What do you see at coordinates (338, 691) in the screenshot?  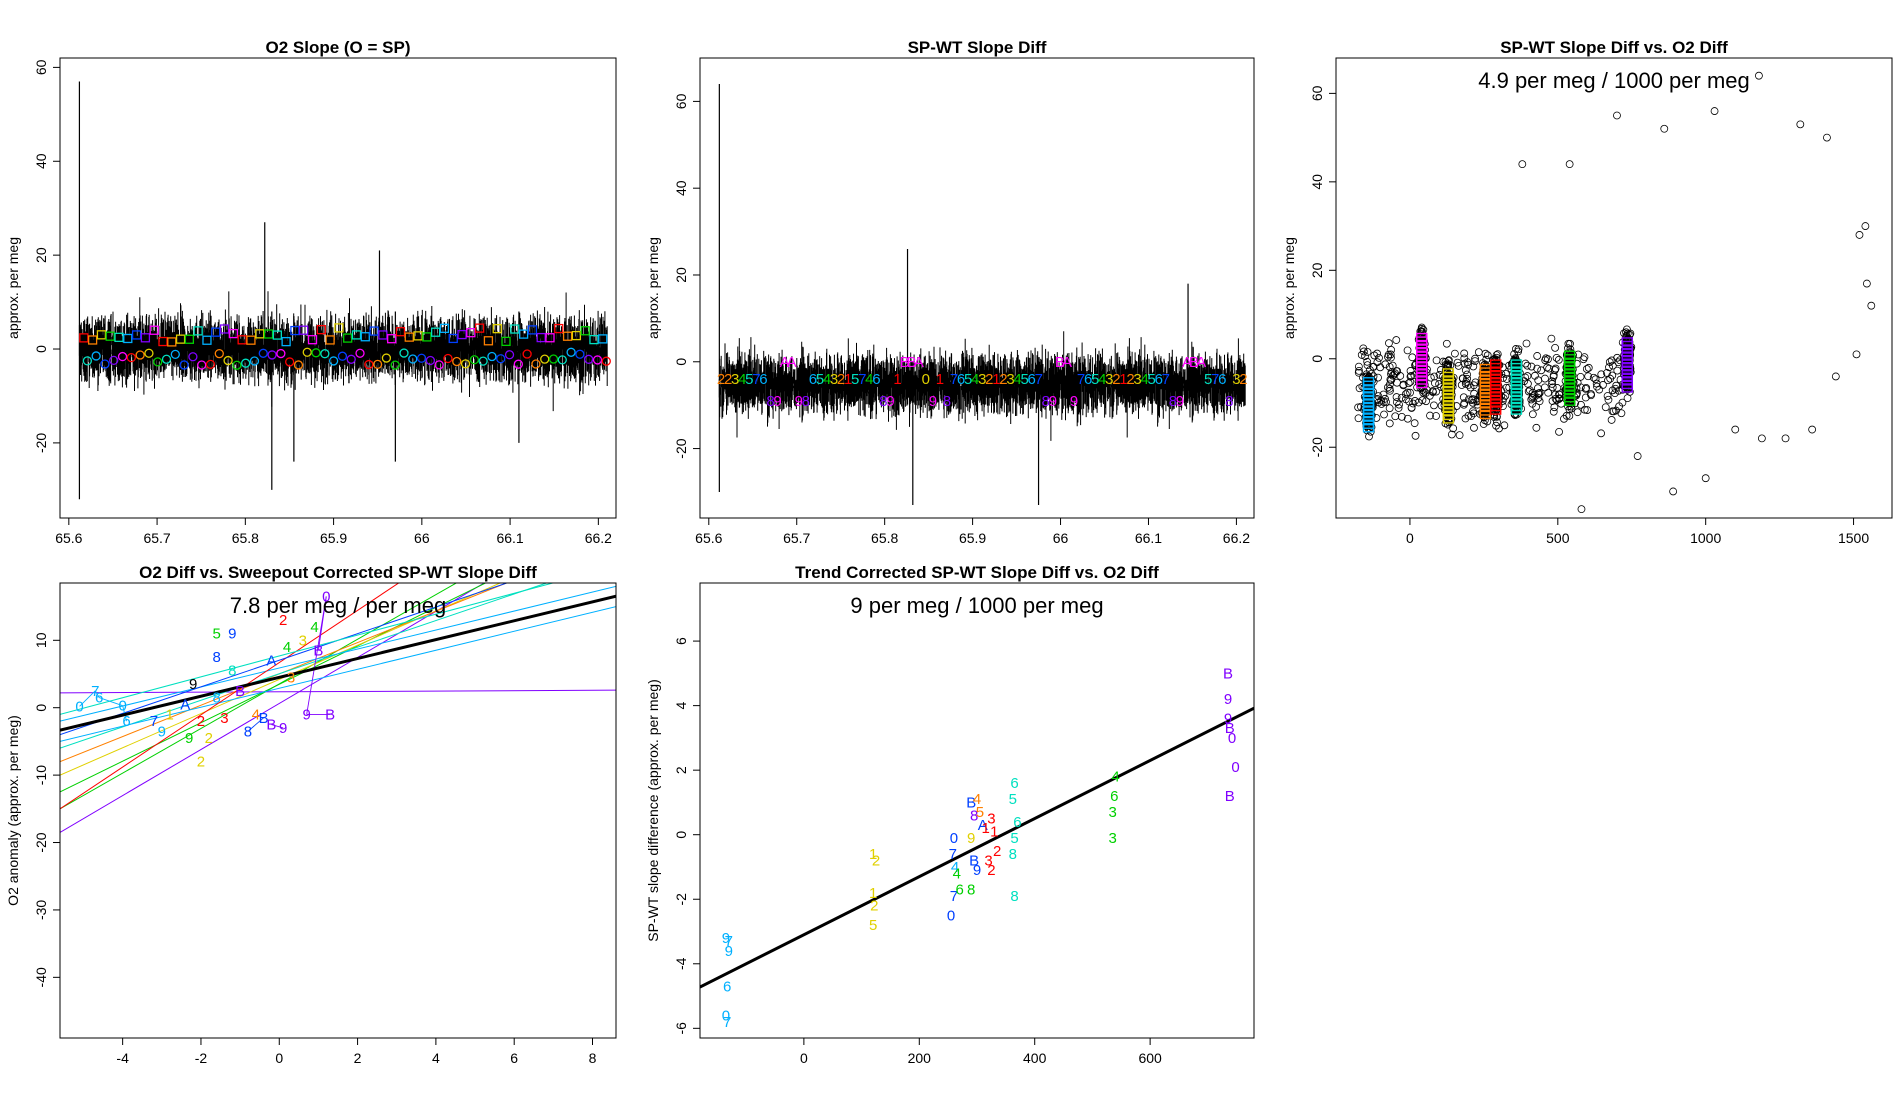 I see `group-regression-line` at bounding box center [338, 691].